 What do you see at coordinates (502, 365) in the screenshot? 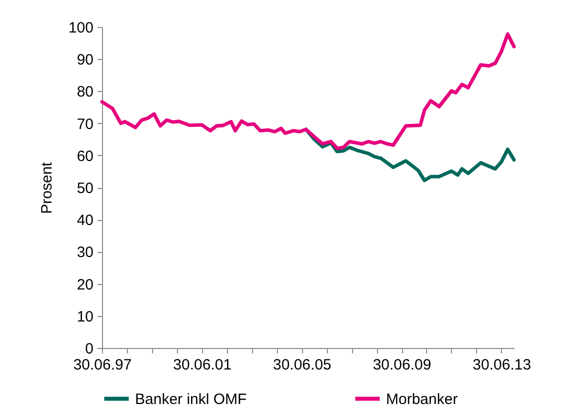
I see `x-tick-label: 30.06.13` at bounding box center [502, 365].